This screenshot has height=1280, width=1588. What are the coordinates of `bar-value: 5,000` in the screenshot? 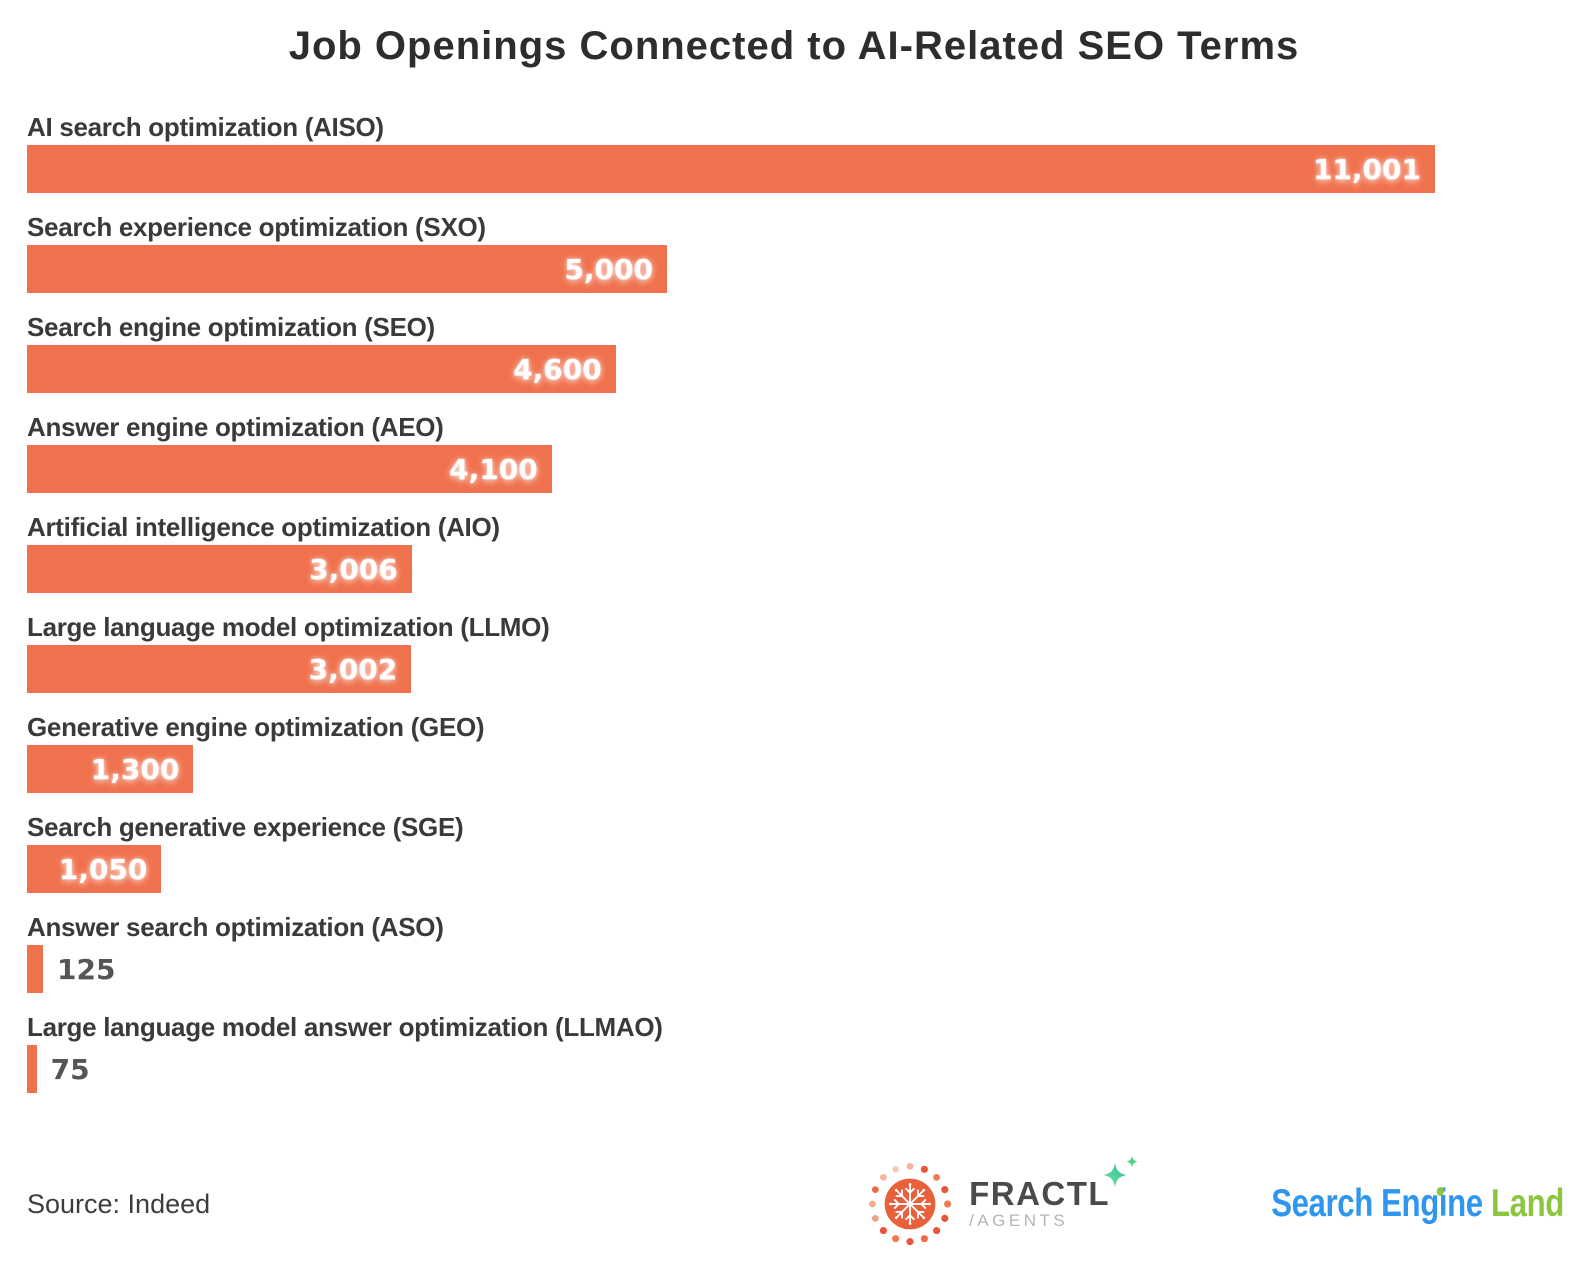 It's located at (608, 269).